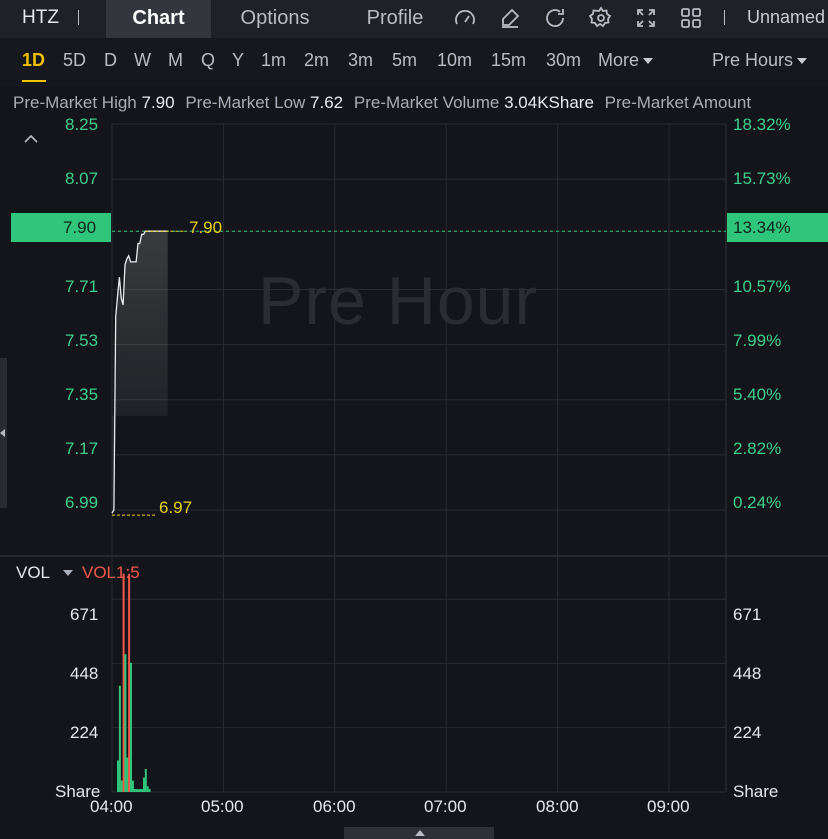  What do you see at coordinates (762, 178) in the screenshot?
I see `y-tick-right: 15.73%` at bounding box center [762, 178].